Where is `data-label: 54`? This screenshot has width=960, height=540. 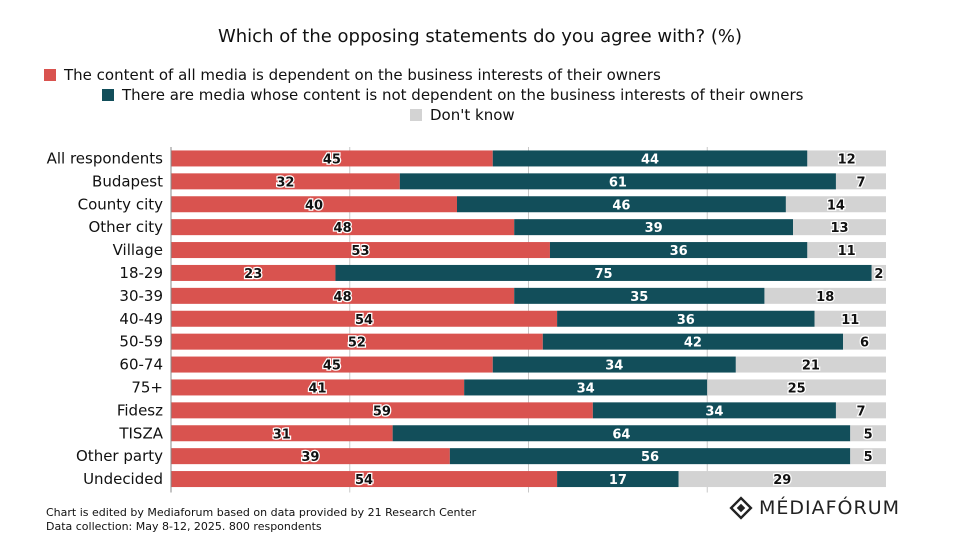
data-label: 54 is located at coordinates (364, 480).